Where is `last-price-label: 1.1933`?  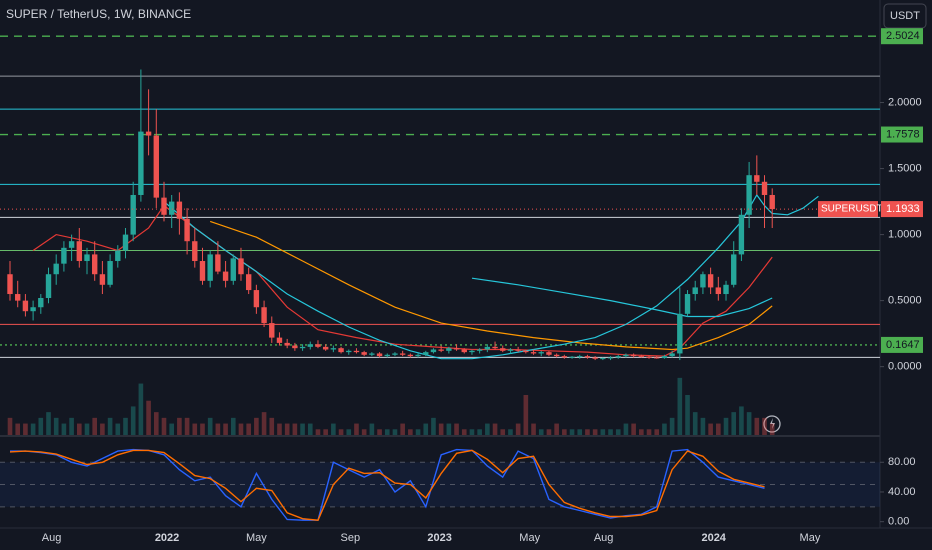
last-price-label: 1.1933 is located at coordinates (903, 209).